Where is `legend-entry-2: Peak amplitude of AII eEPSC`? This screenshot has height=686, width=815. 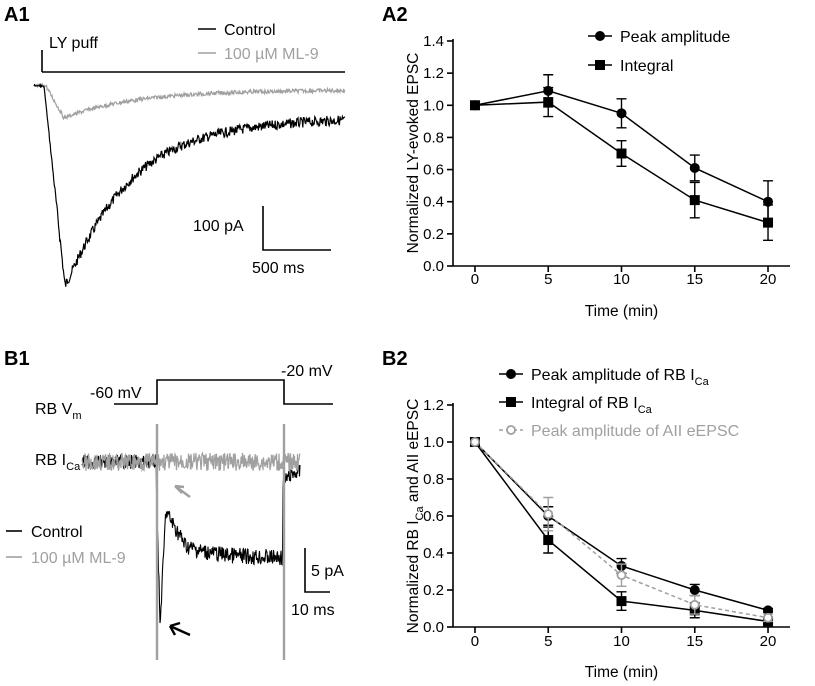 legend-entry-2: Peak amplitude of AII eEPSC is located at coordinates (619, 431).